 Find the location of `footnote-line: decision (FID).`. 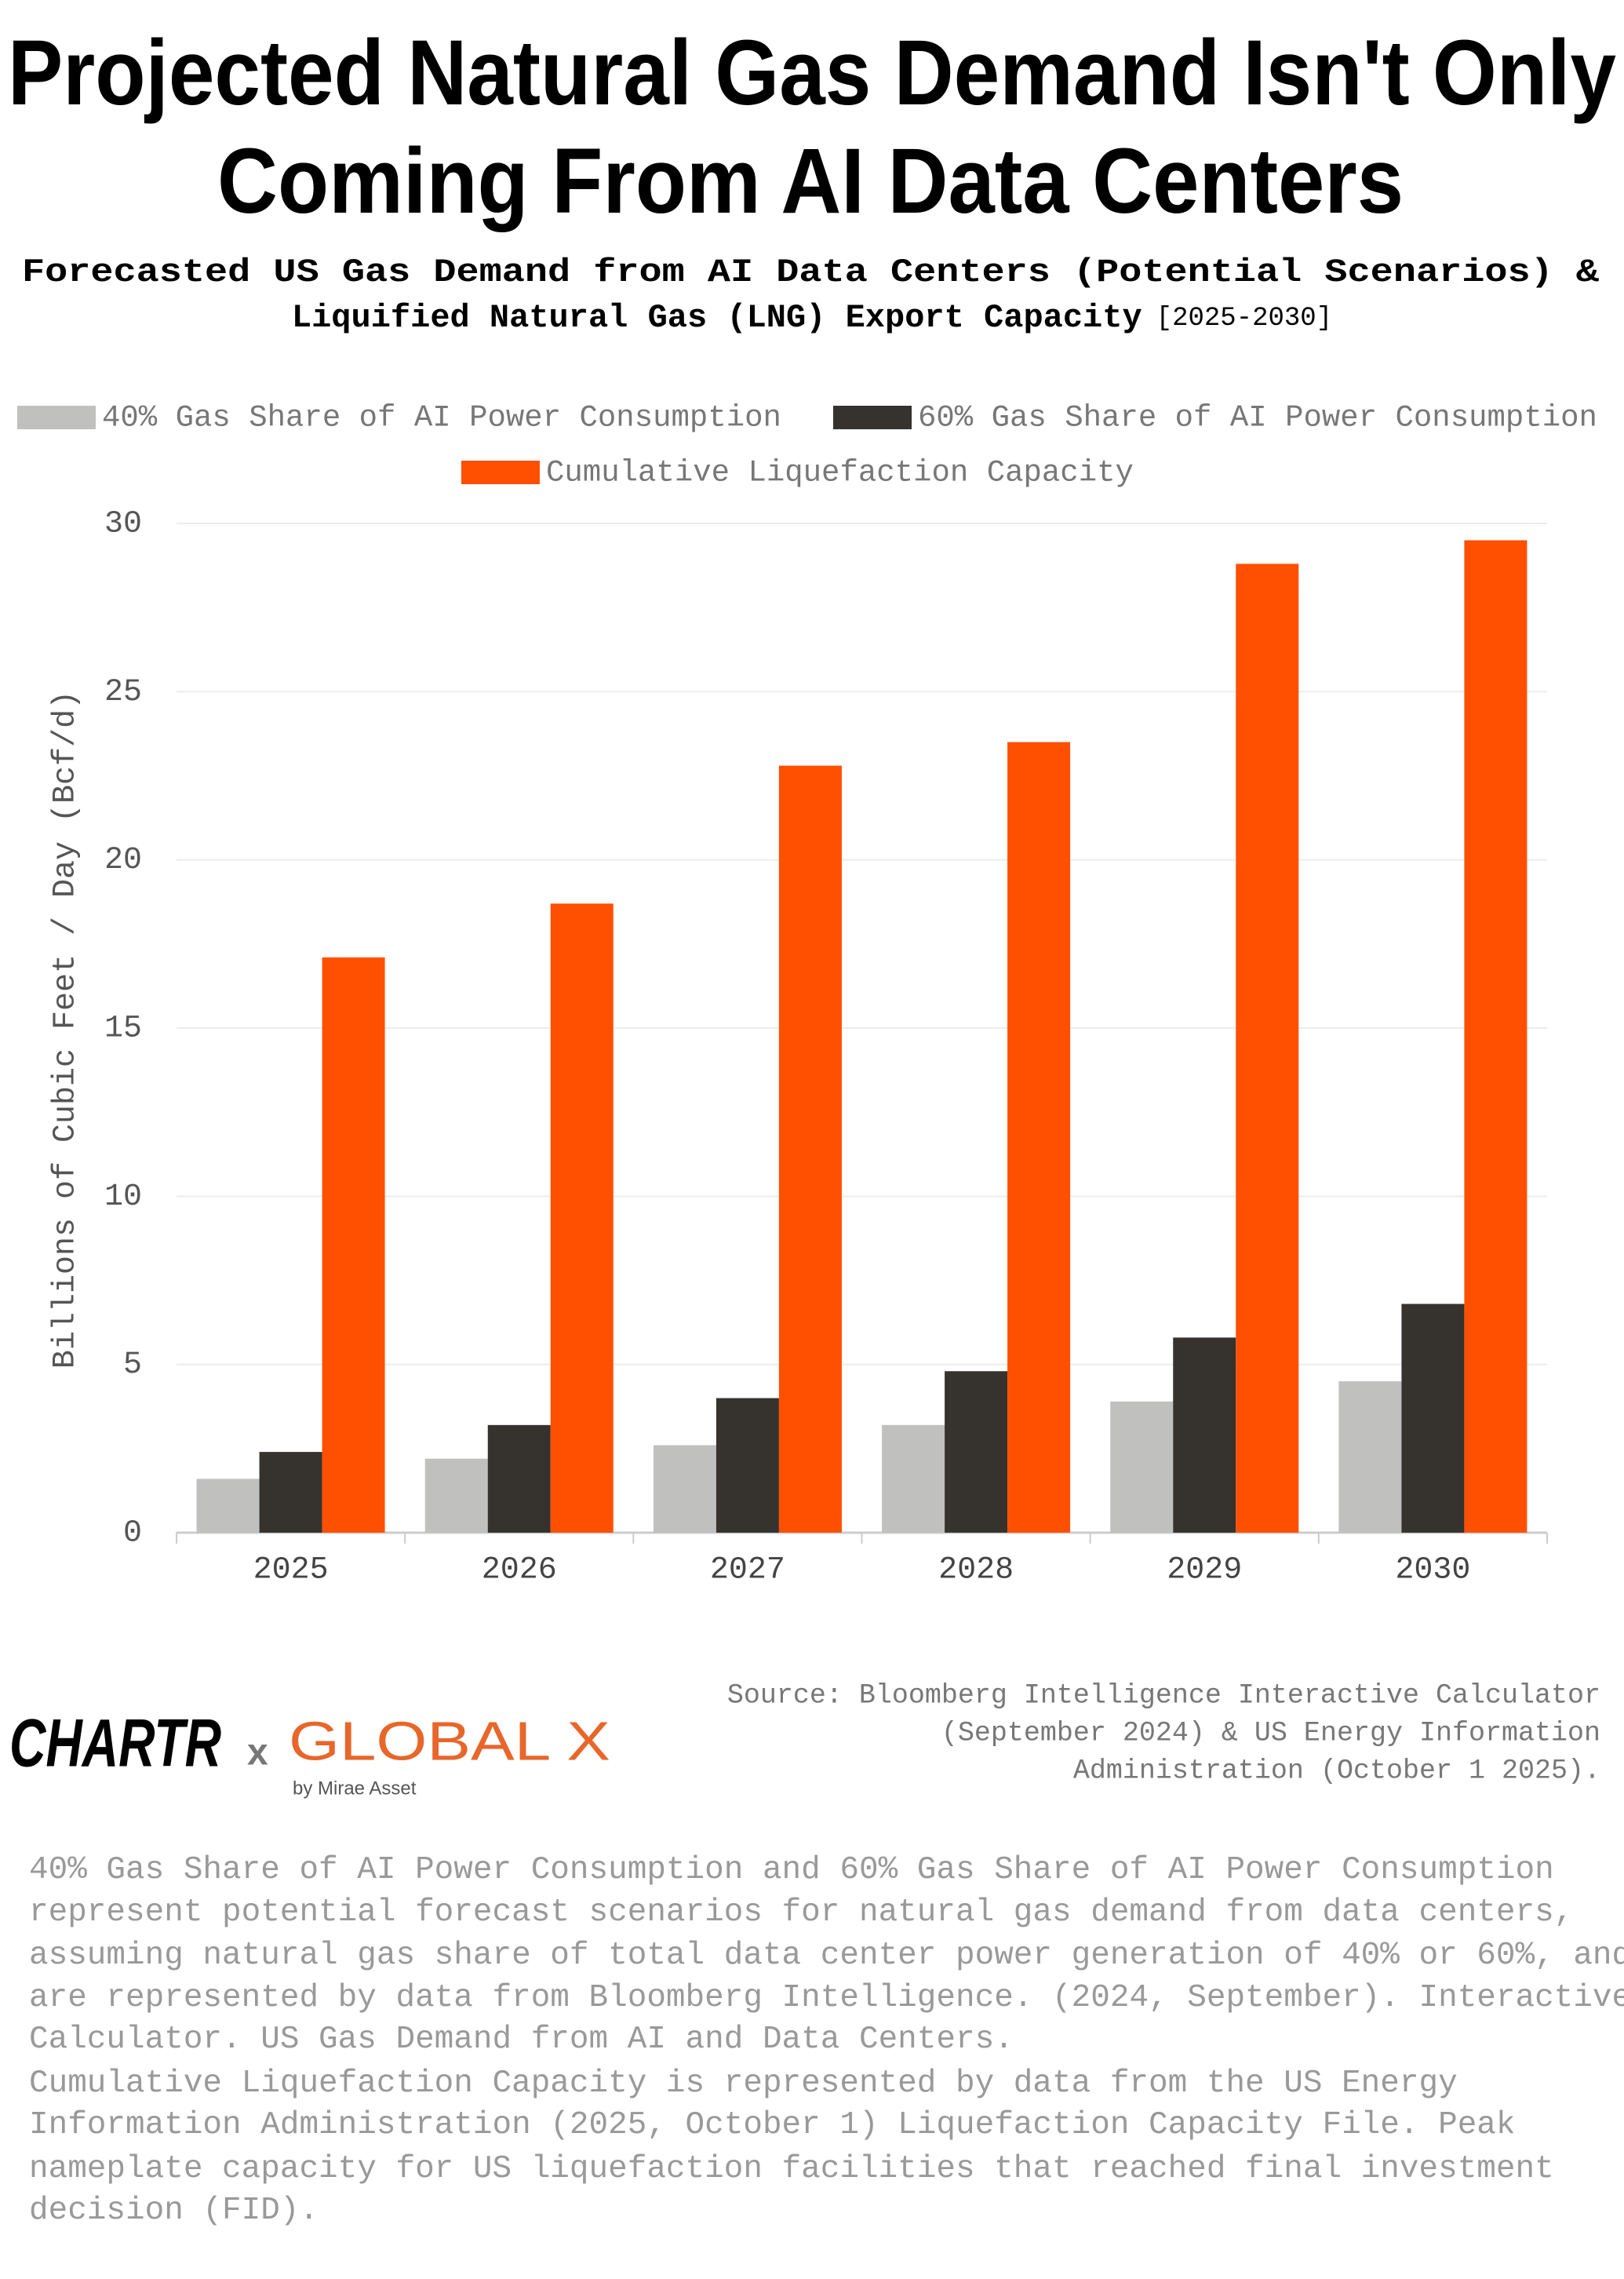

footnote-line: decision (FID). is located at coordinates (174, 2211).